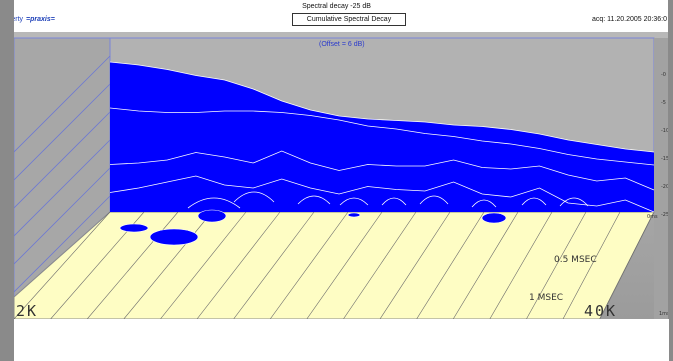 The image size is (673, 361). What do you see at coordinates (663, 75) in the screenshot?
I see `right-axis-tick: -0` at bounding box center [663, 75].